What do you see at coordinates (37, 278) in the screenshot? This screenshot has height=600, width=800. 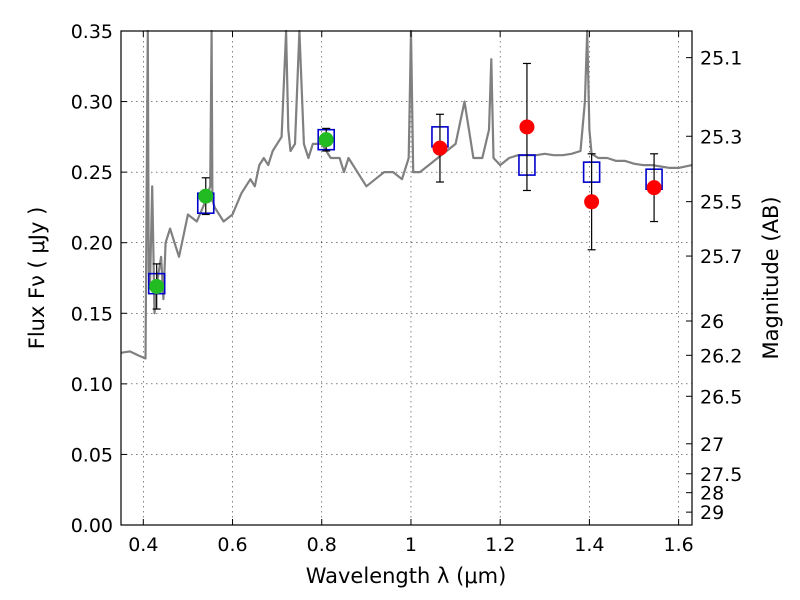 I see `y-axis-label: Flux Fν ( μJy )` at bounding box center [37, 278].